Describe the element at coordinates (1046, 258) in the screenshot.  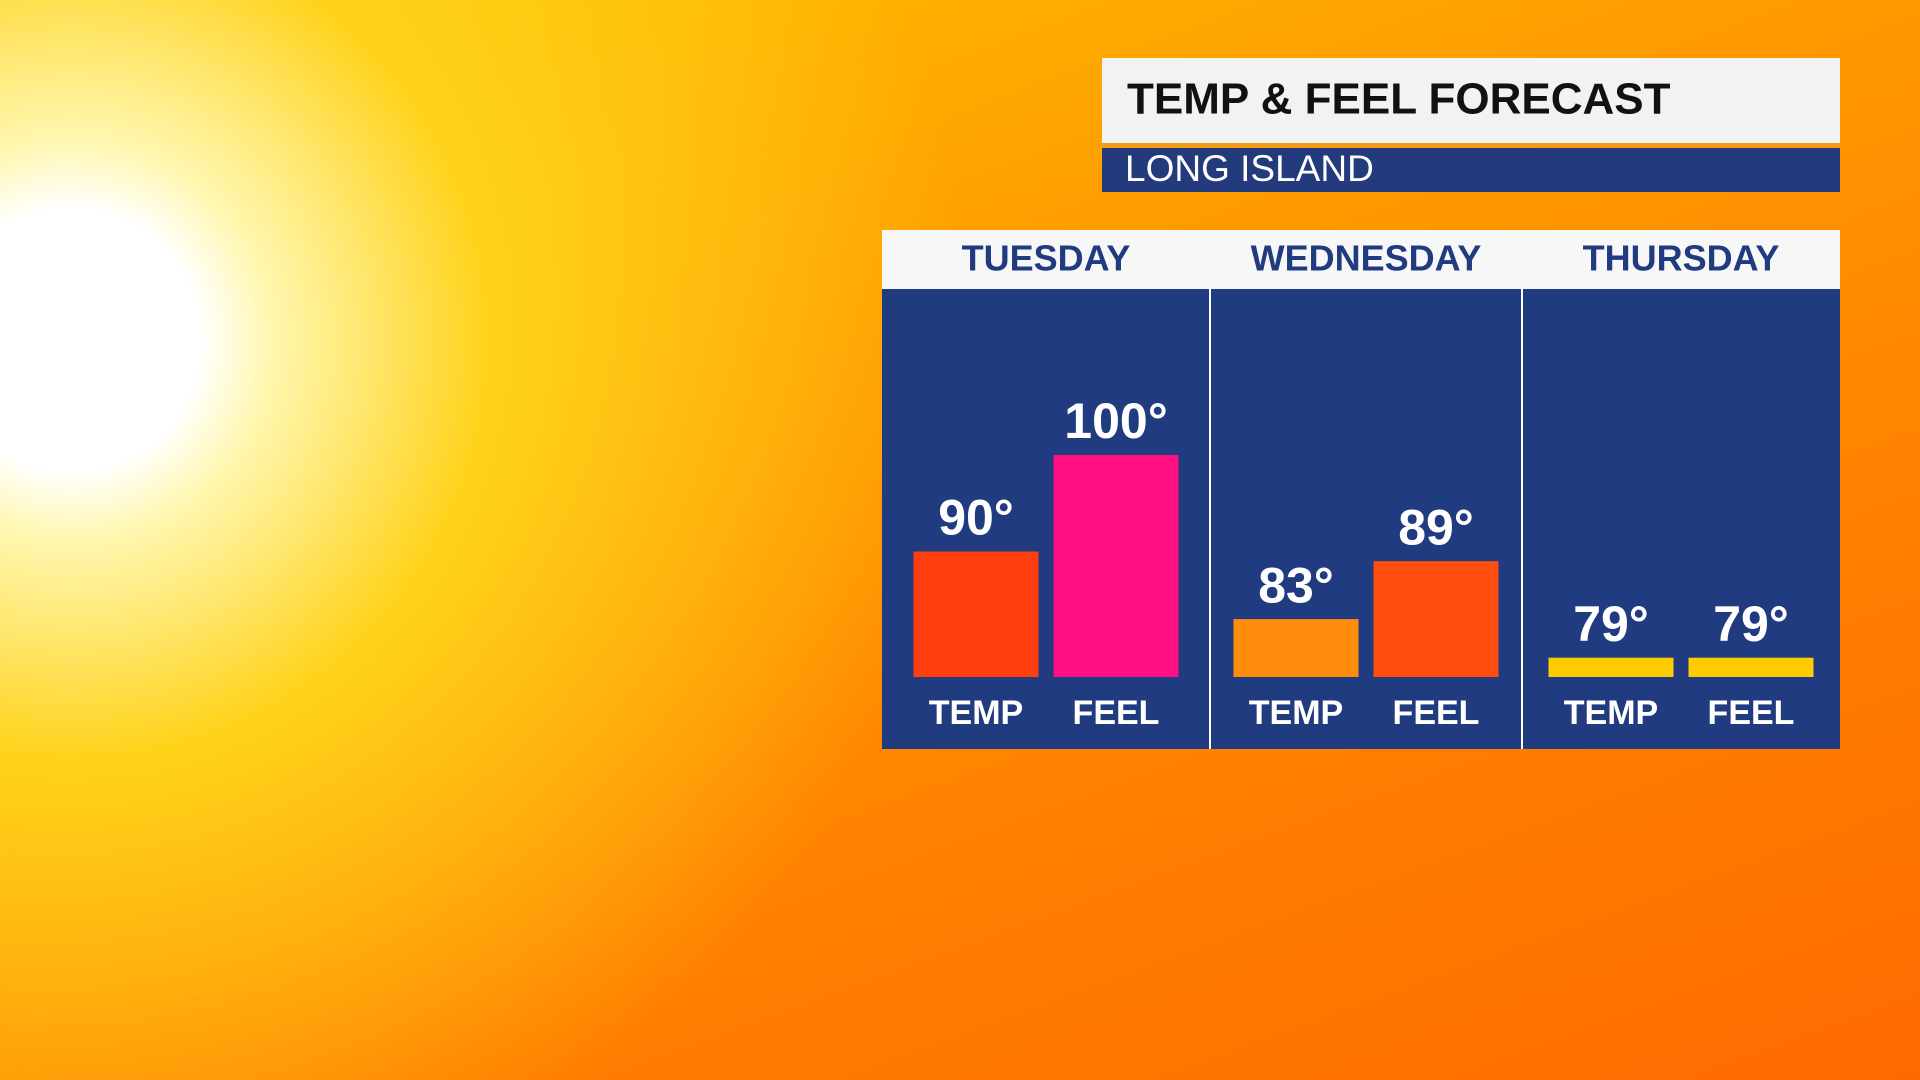
I see `day-label: TUESDAY` at that location.